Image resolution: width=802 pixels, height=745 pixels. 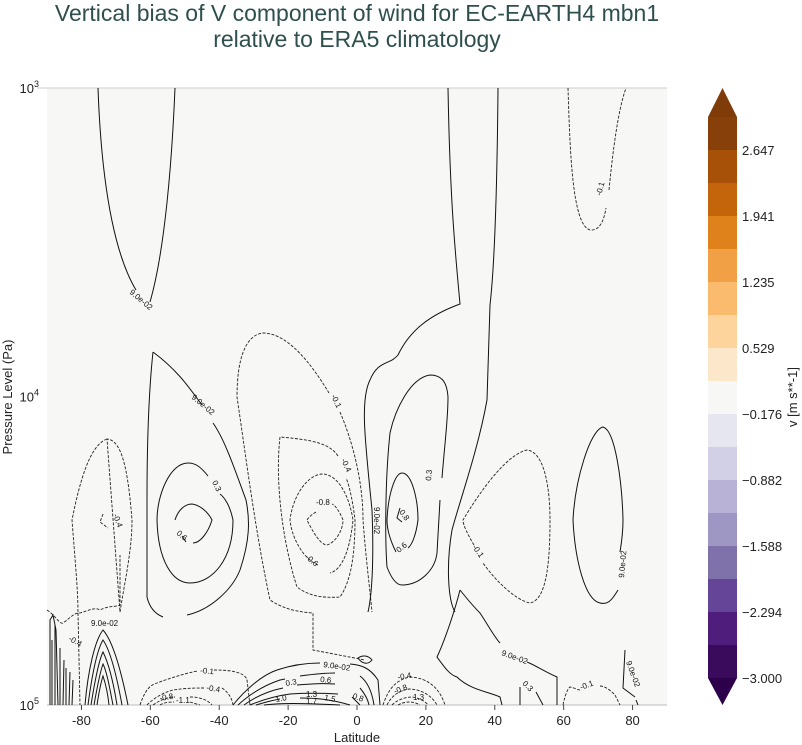 What do you see at coordinates (495, 720) in the screenshot?
I see `x-tick-label: 40` at bounding box center [495, 720].